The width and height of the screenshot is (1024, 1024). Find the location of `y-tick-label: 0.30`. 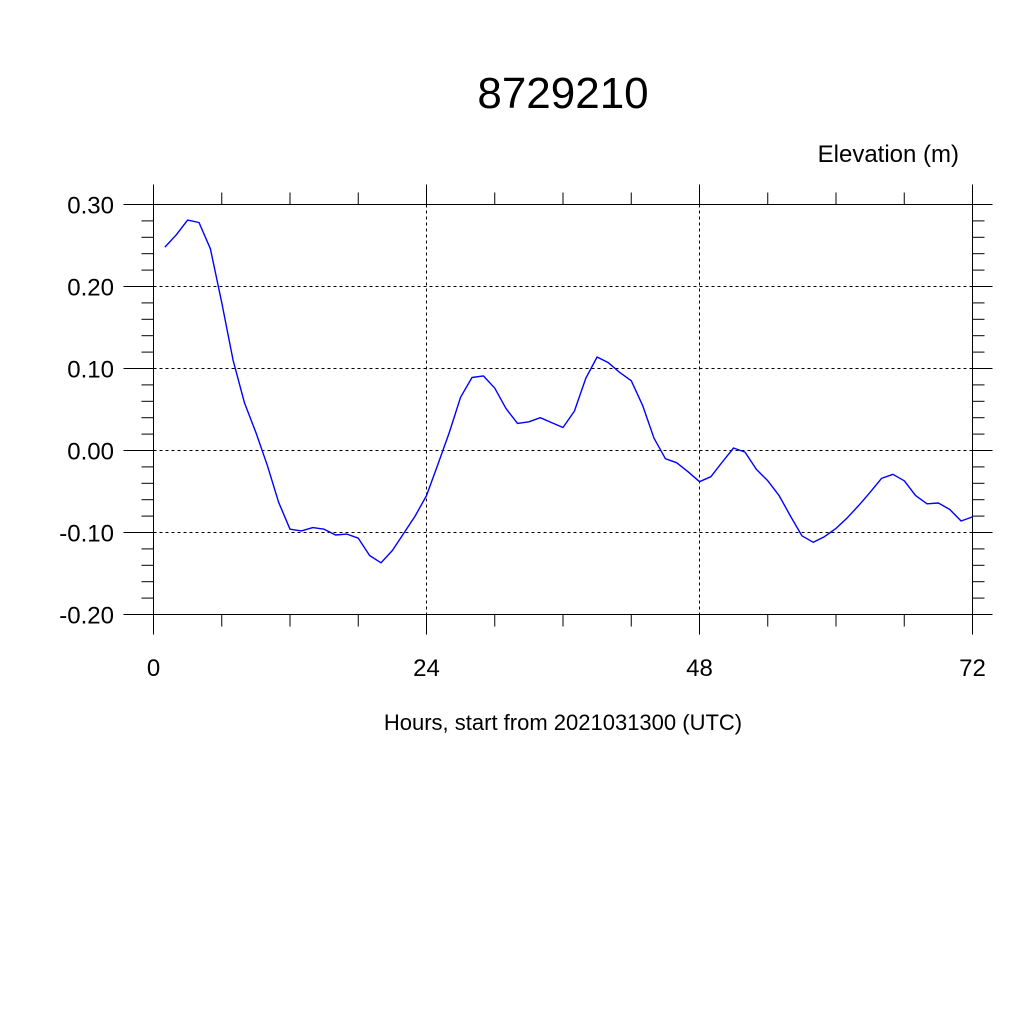

y-tick-label: 0.30 is located at coordinates (90, 206).